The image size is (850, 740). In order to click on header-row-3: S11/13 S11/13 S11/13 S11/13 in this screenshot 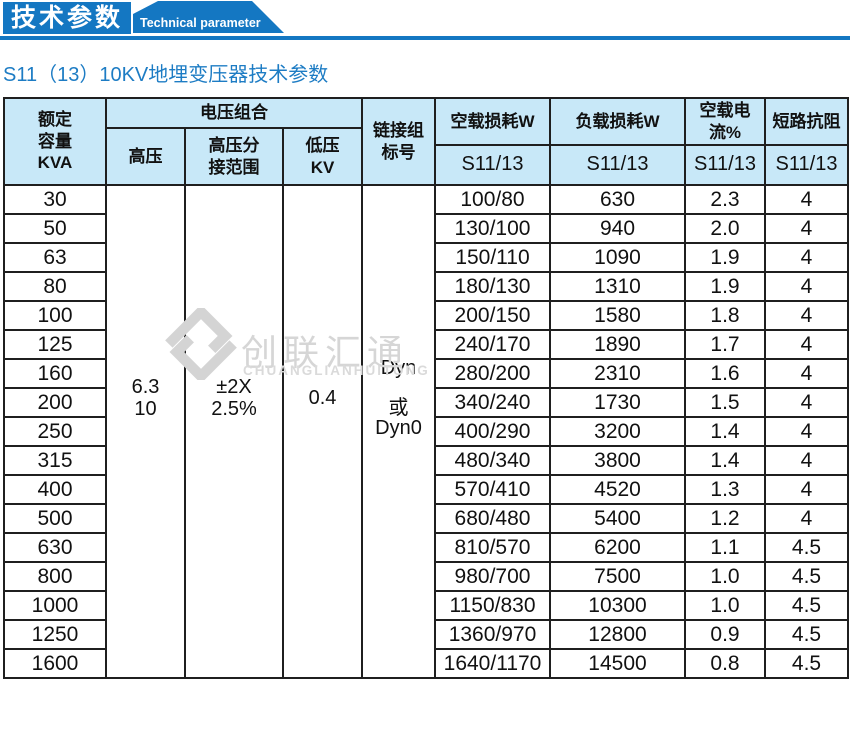, I will do `click(426, 165)`.